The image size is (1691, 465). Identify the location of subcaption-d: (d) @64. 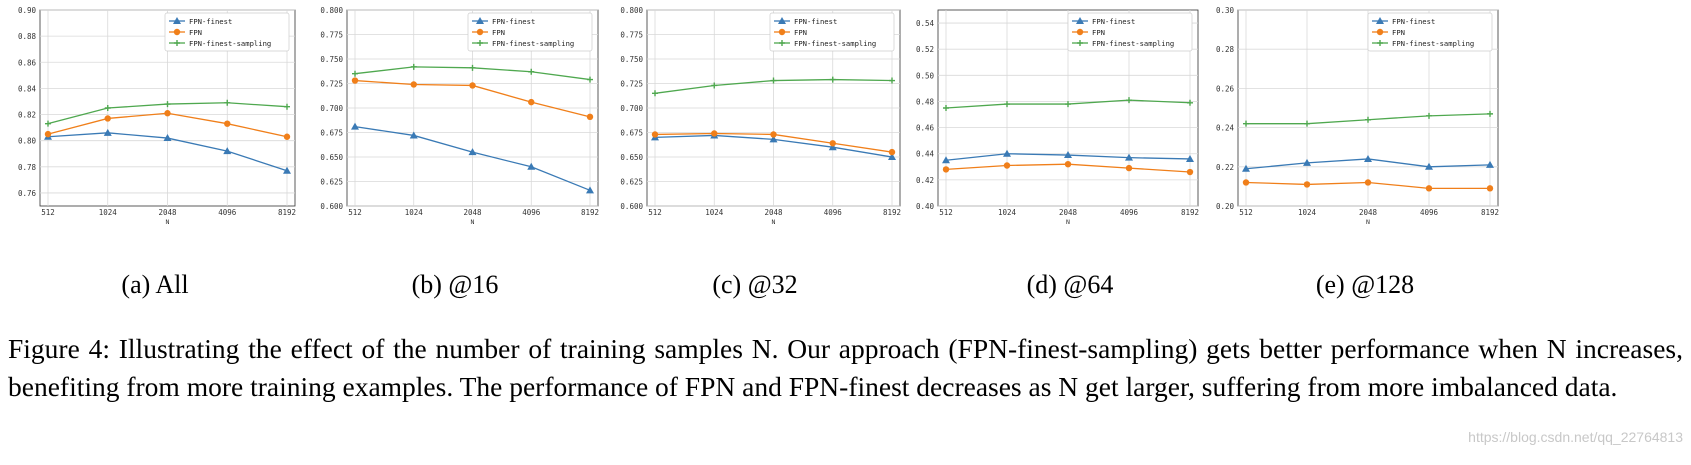
(1070, 284).